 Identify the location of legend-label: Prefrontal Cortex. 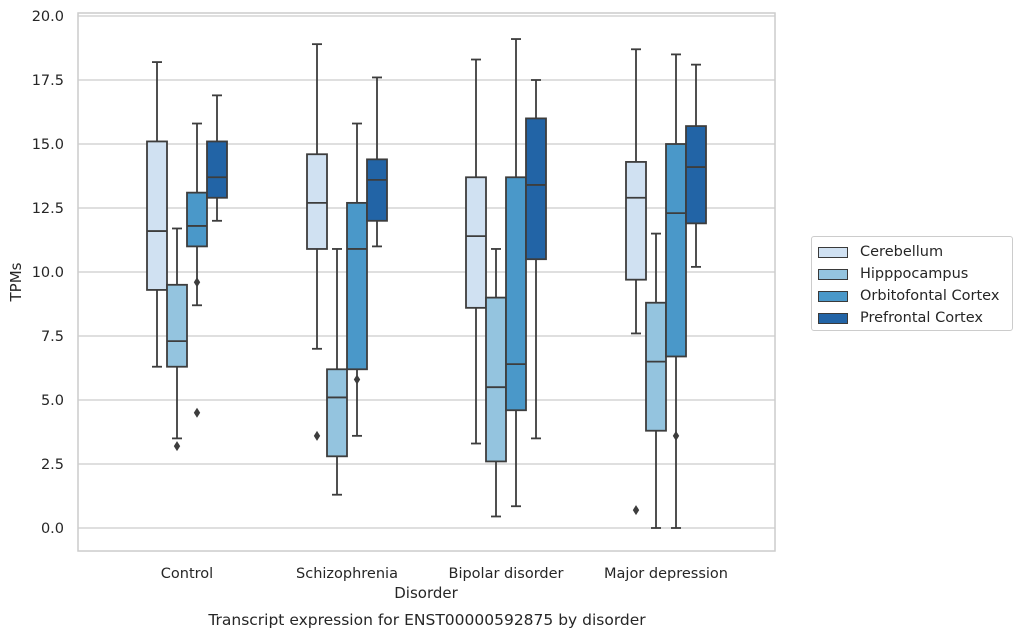
(921, 318).